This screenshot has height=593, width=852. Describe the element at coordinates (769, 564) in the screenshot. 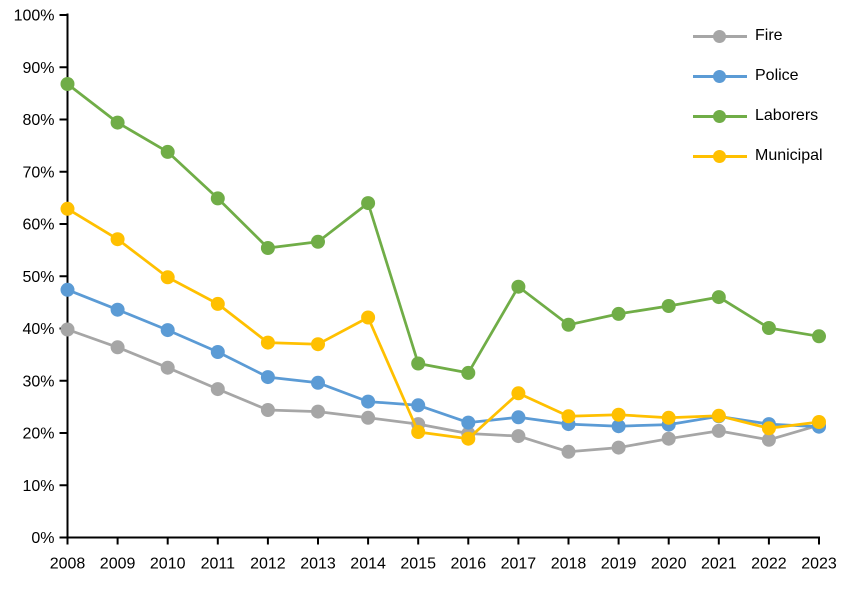

I see `x-tick-label-2022: 2022` at that location.